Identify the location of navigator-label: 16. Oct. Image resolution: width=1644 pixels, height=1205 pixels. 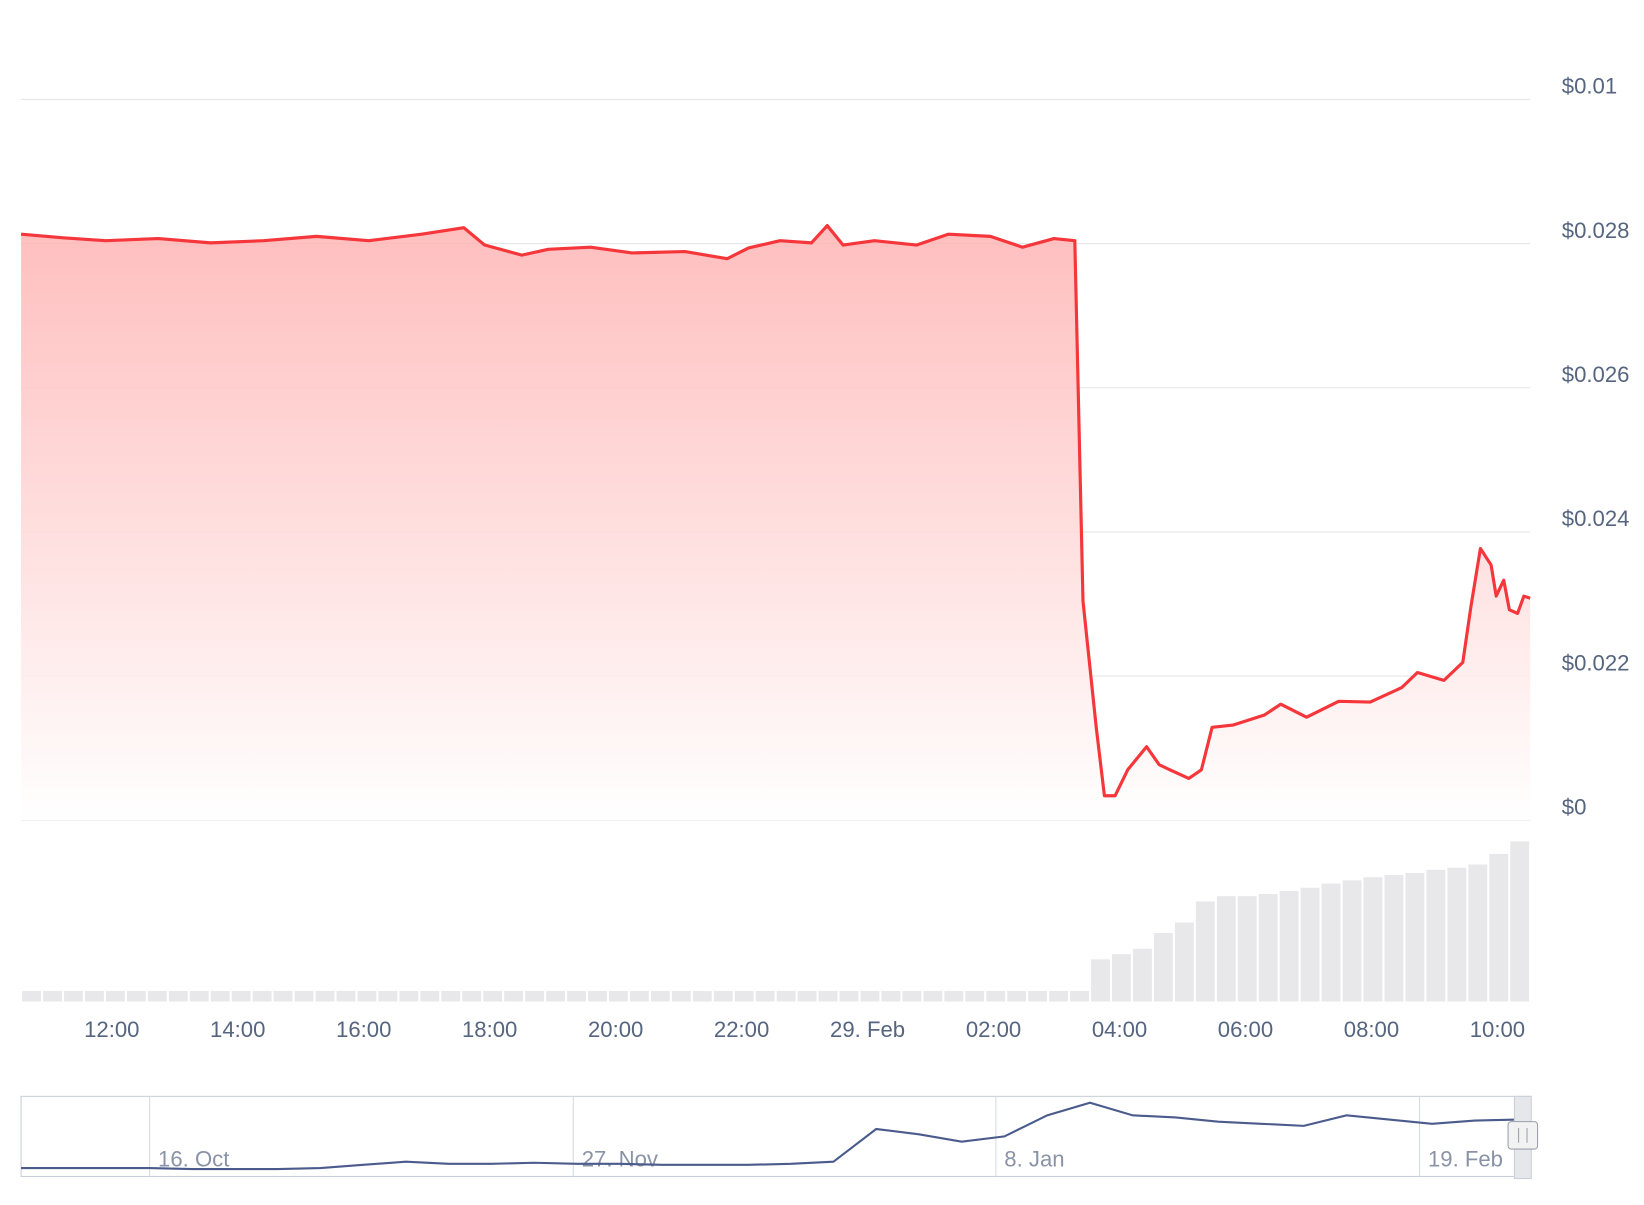
(193, 1158).